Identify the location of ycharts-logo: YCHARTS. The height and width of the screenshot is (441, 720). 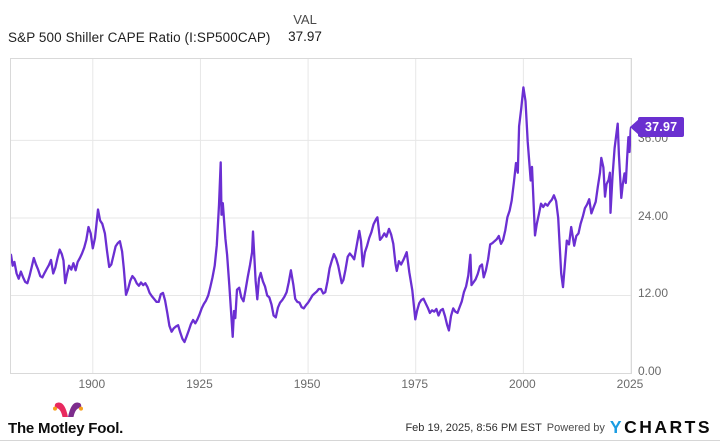
(661, 427).